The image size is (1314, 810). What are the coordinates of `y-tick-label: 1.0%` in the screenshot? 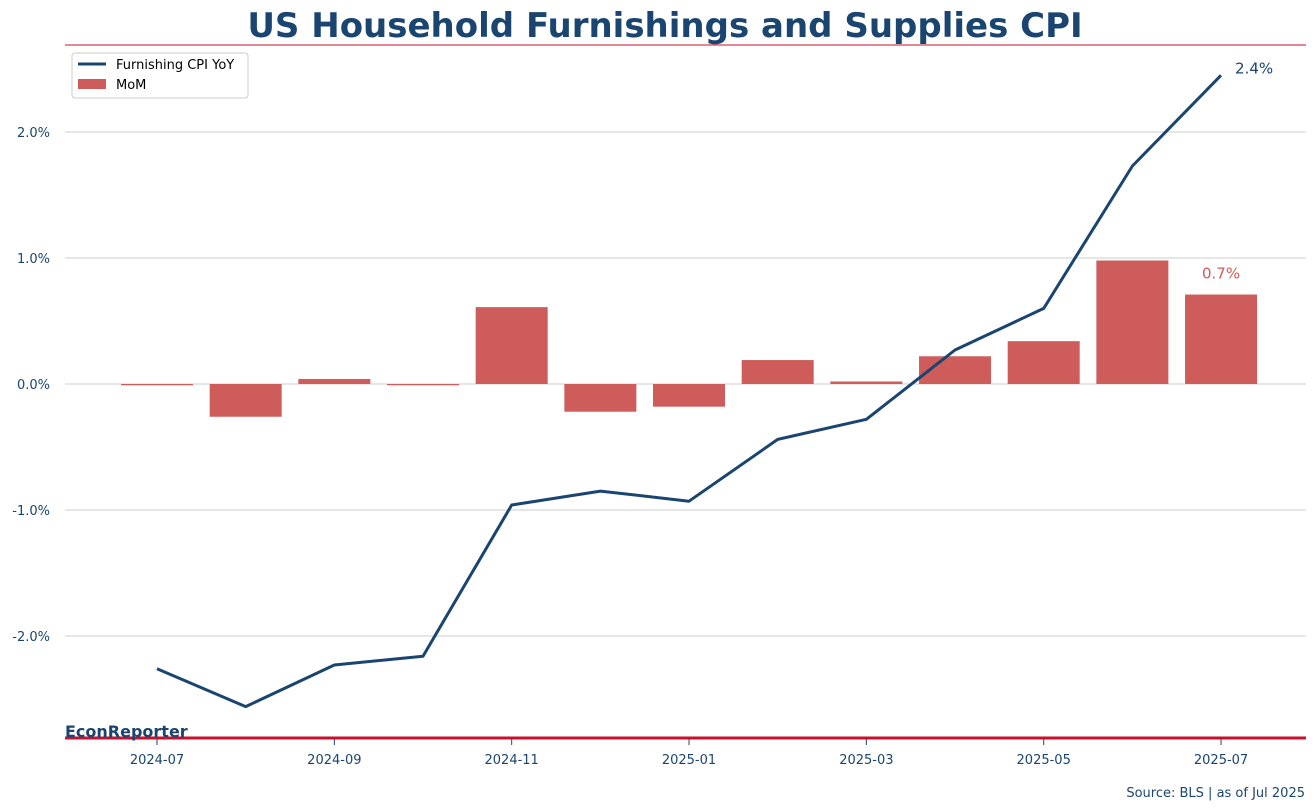 It's located at (33, 259).